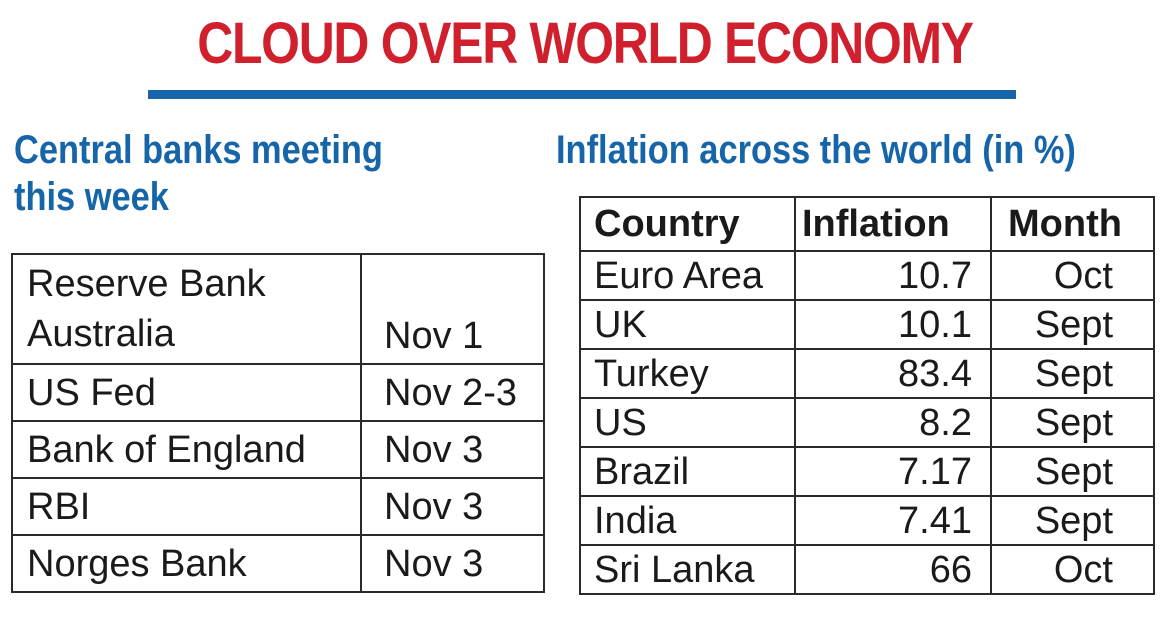 This screenshot has height=624, width=1170. Describe the element at coordinates (198, 150) in the screenshot. I see `meetings-title-line1: Central banks meeting` at that location.